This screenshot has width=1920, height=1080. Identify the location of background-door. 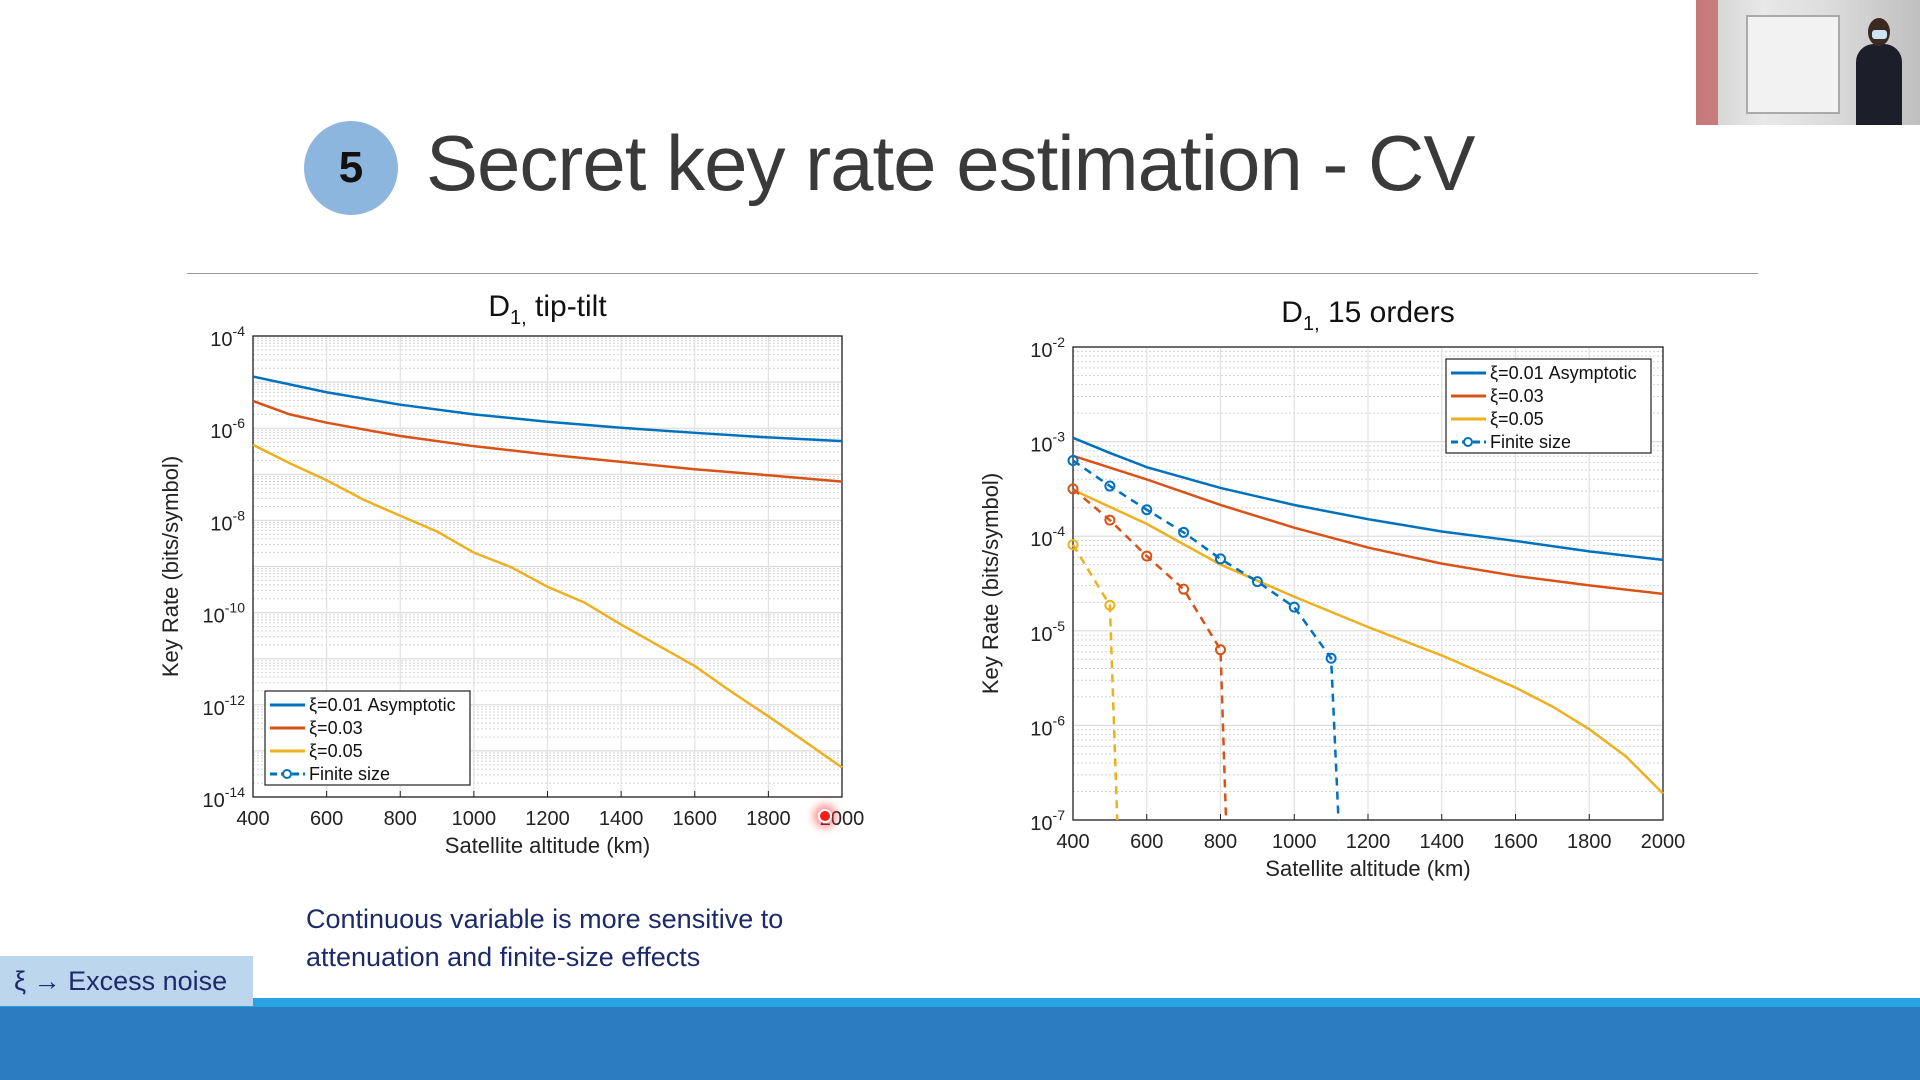
(1707, 62).